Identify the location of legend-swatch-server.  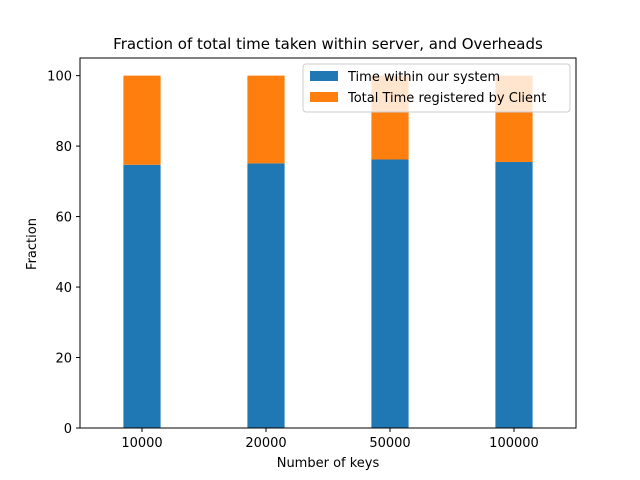
(324, 76).